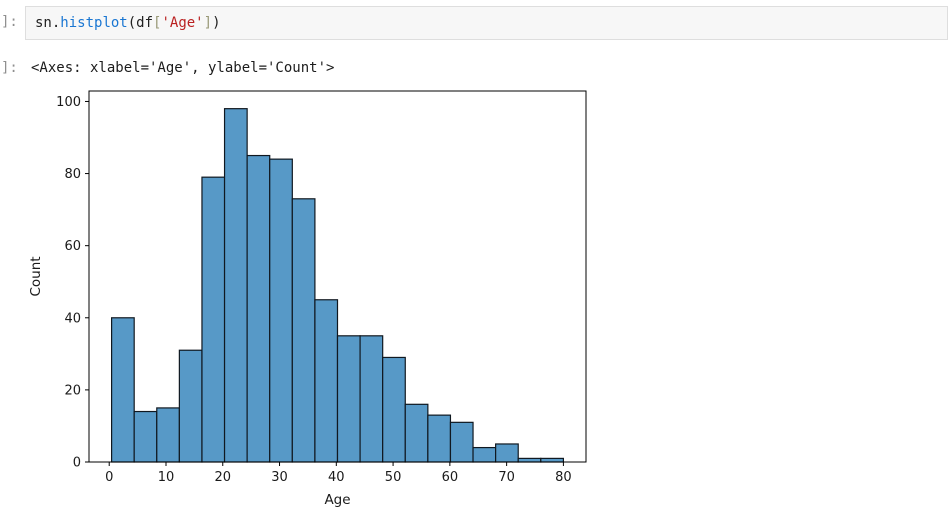  Describe the element at coordinates (43, 23) in the screenshot. I see `code-token-name: sn` at that location.